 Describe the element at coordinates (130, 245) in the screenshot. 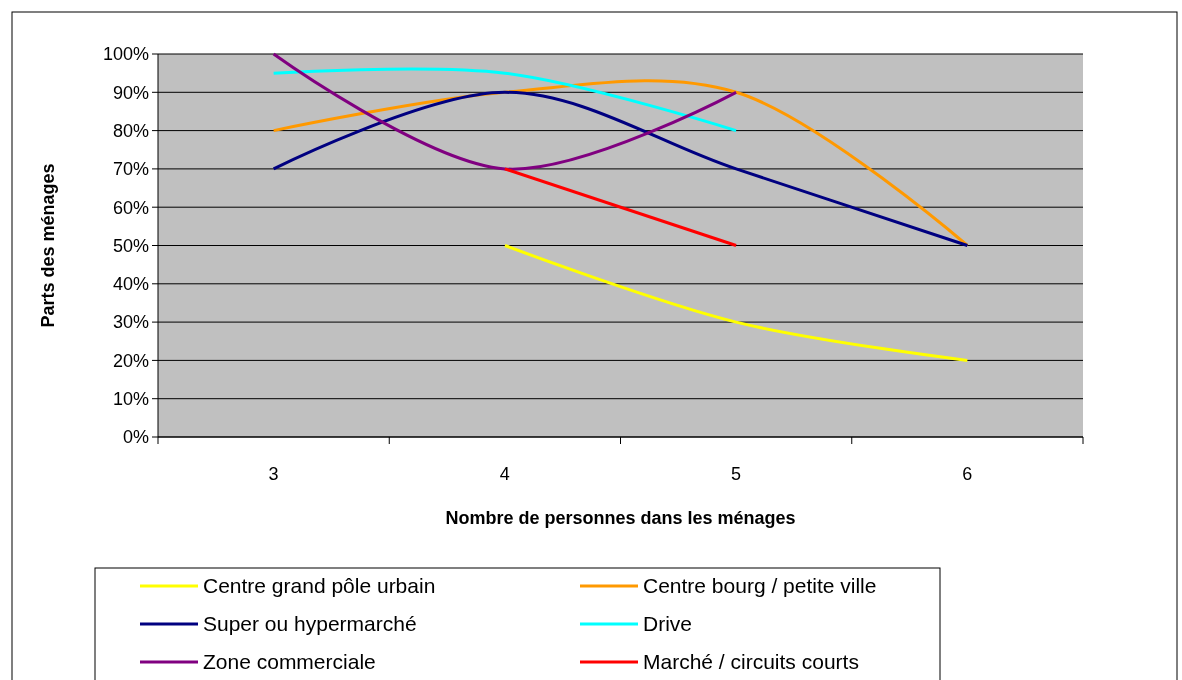

I see `y-tick-label: 50%` at that location.